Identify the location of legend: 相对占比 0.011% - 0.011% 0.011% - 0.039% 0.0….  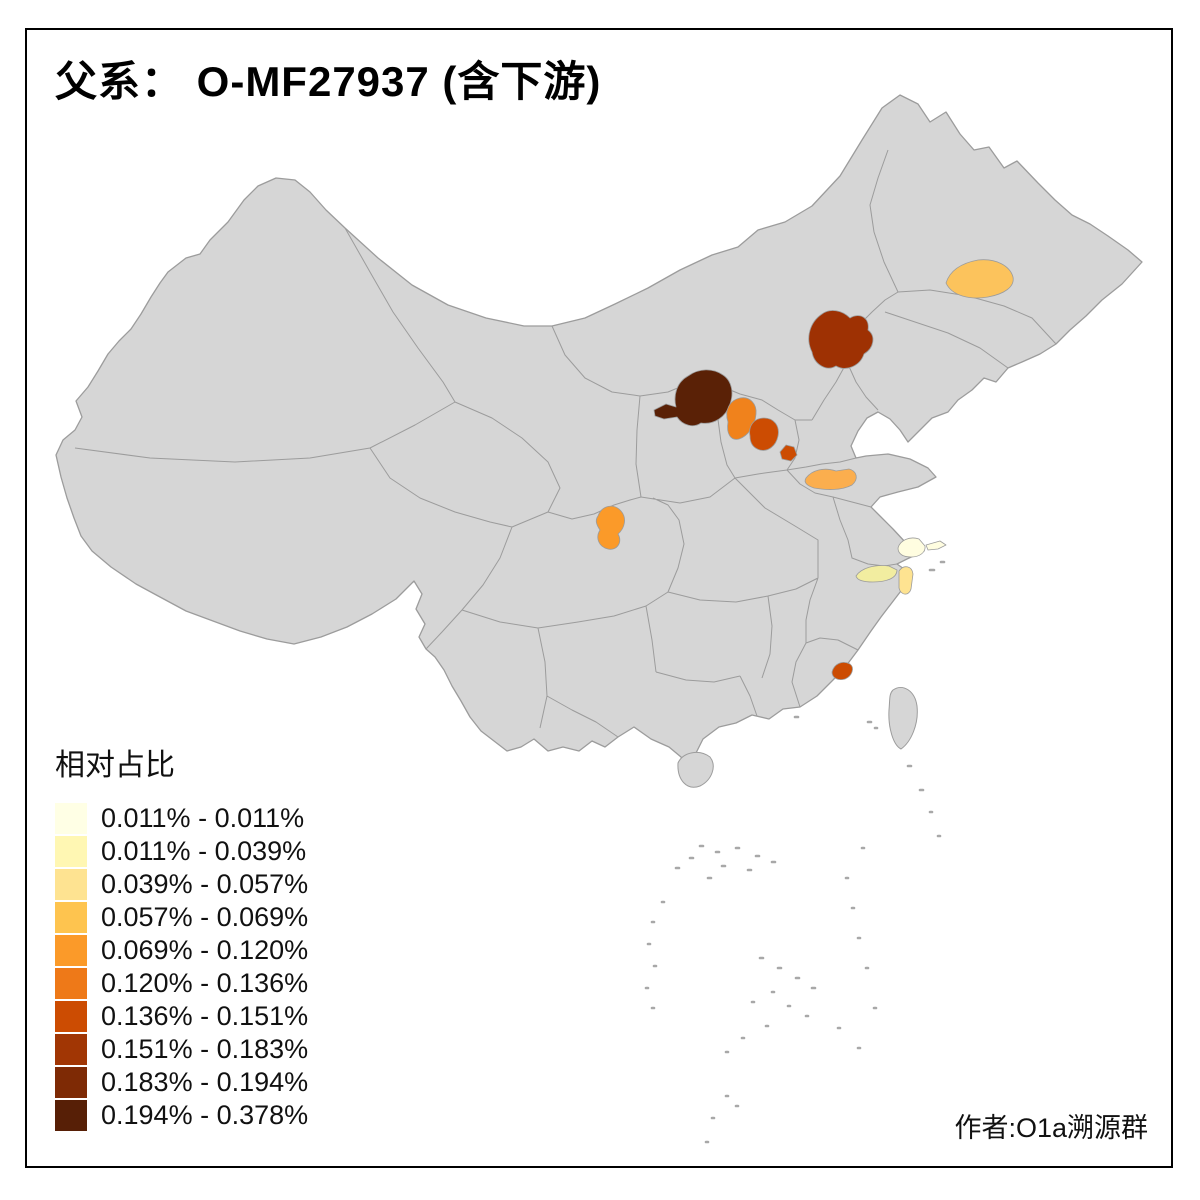
(181, 936).